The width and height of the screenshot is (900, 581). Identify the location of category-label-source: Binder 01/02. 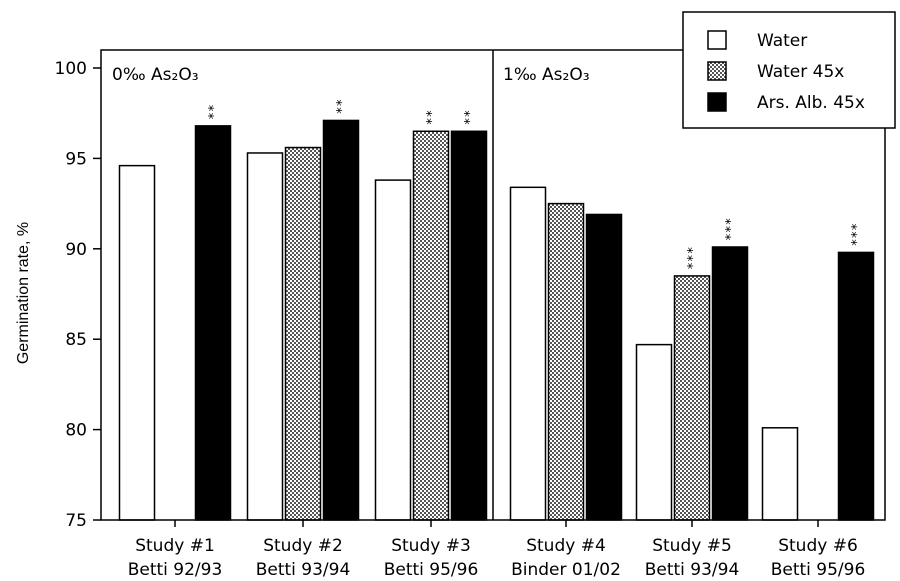
(566, 570).